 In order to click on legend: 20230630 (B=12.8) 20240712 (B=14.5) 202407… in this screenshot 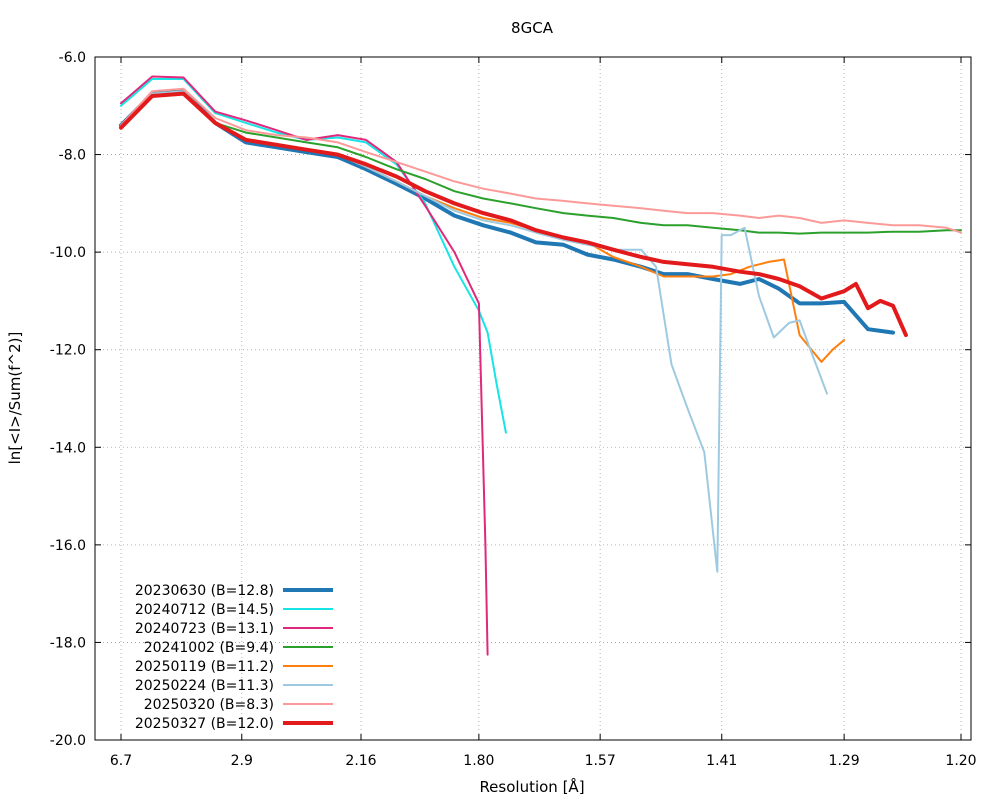, I will do `click(234, 657)`.